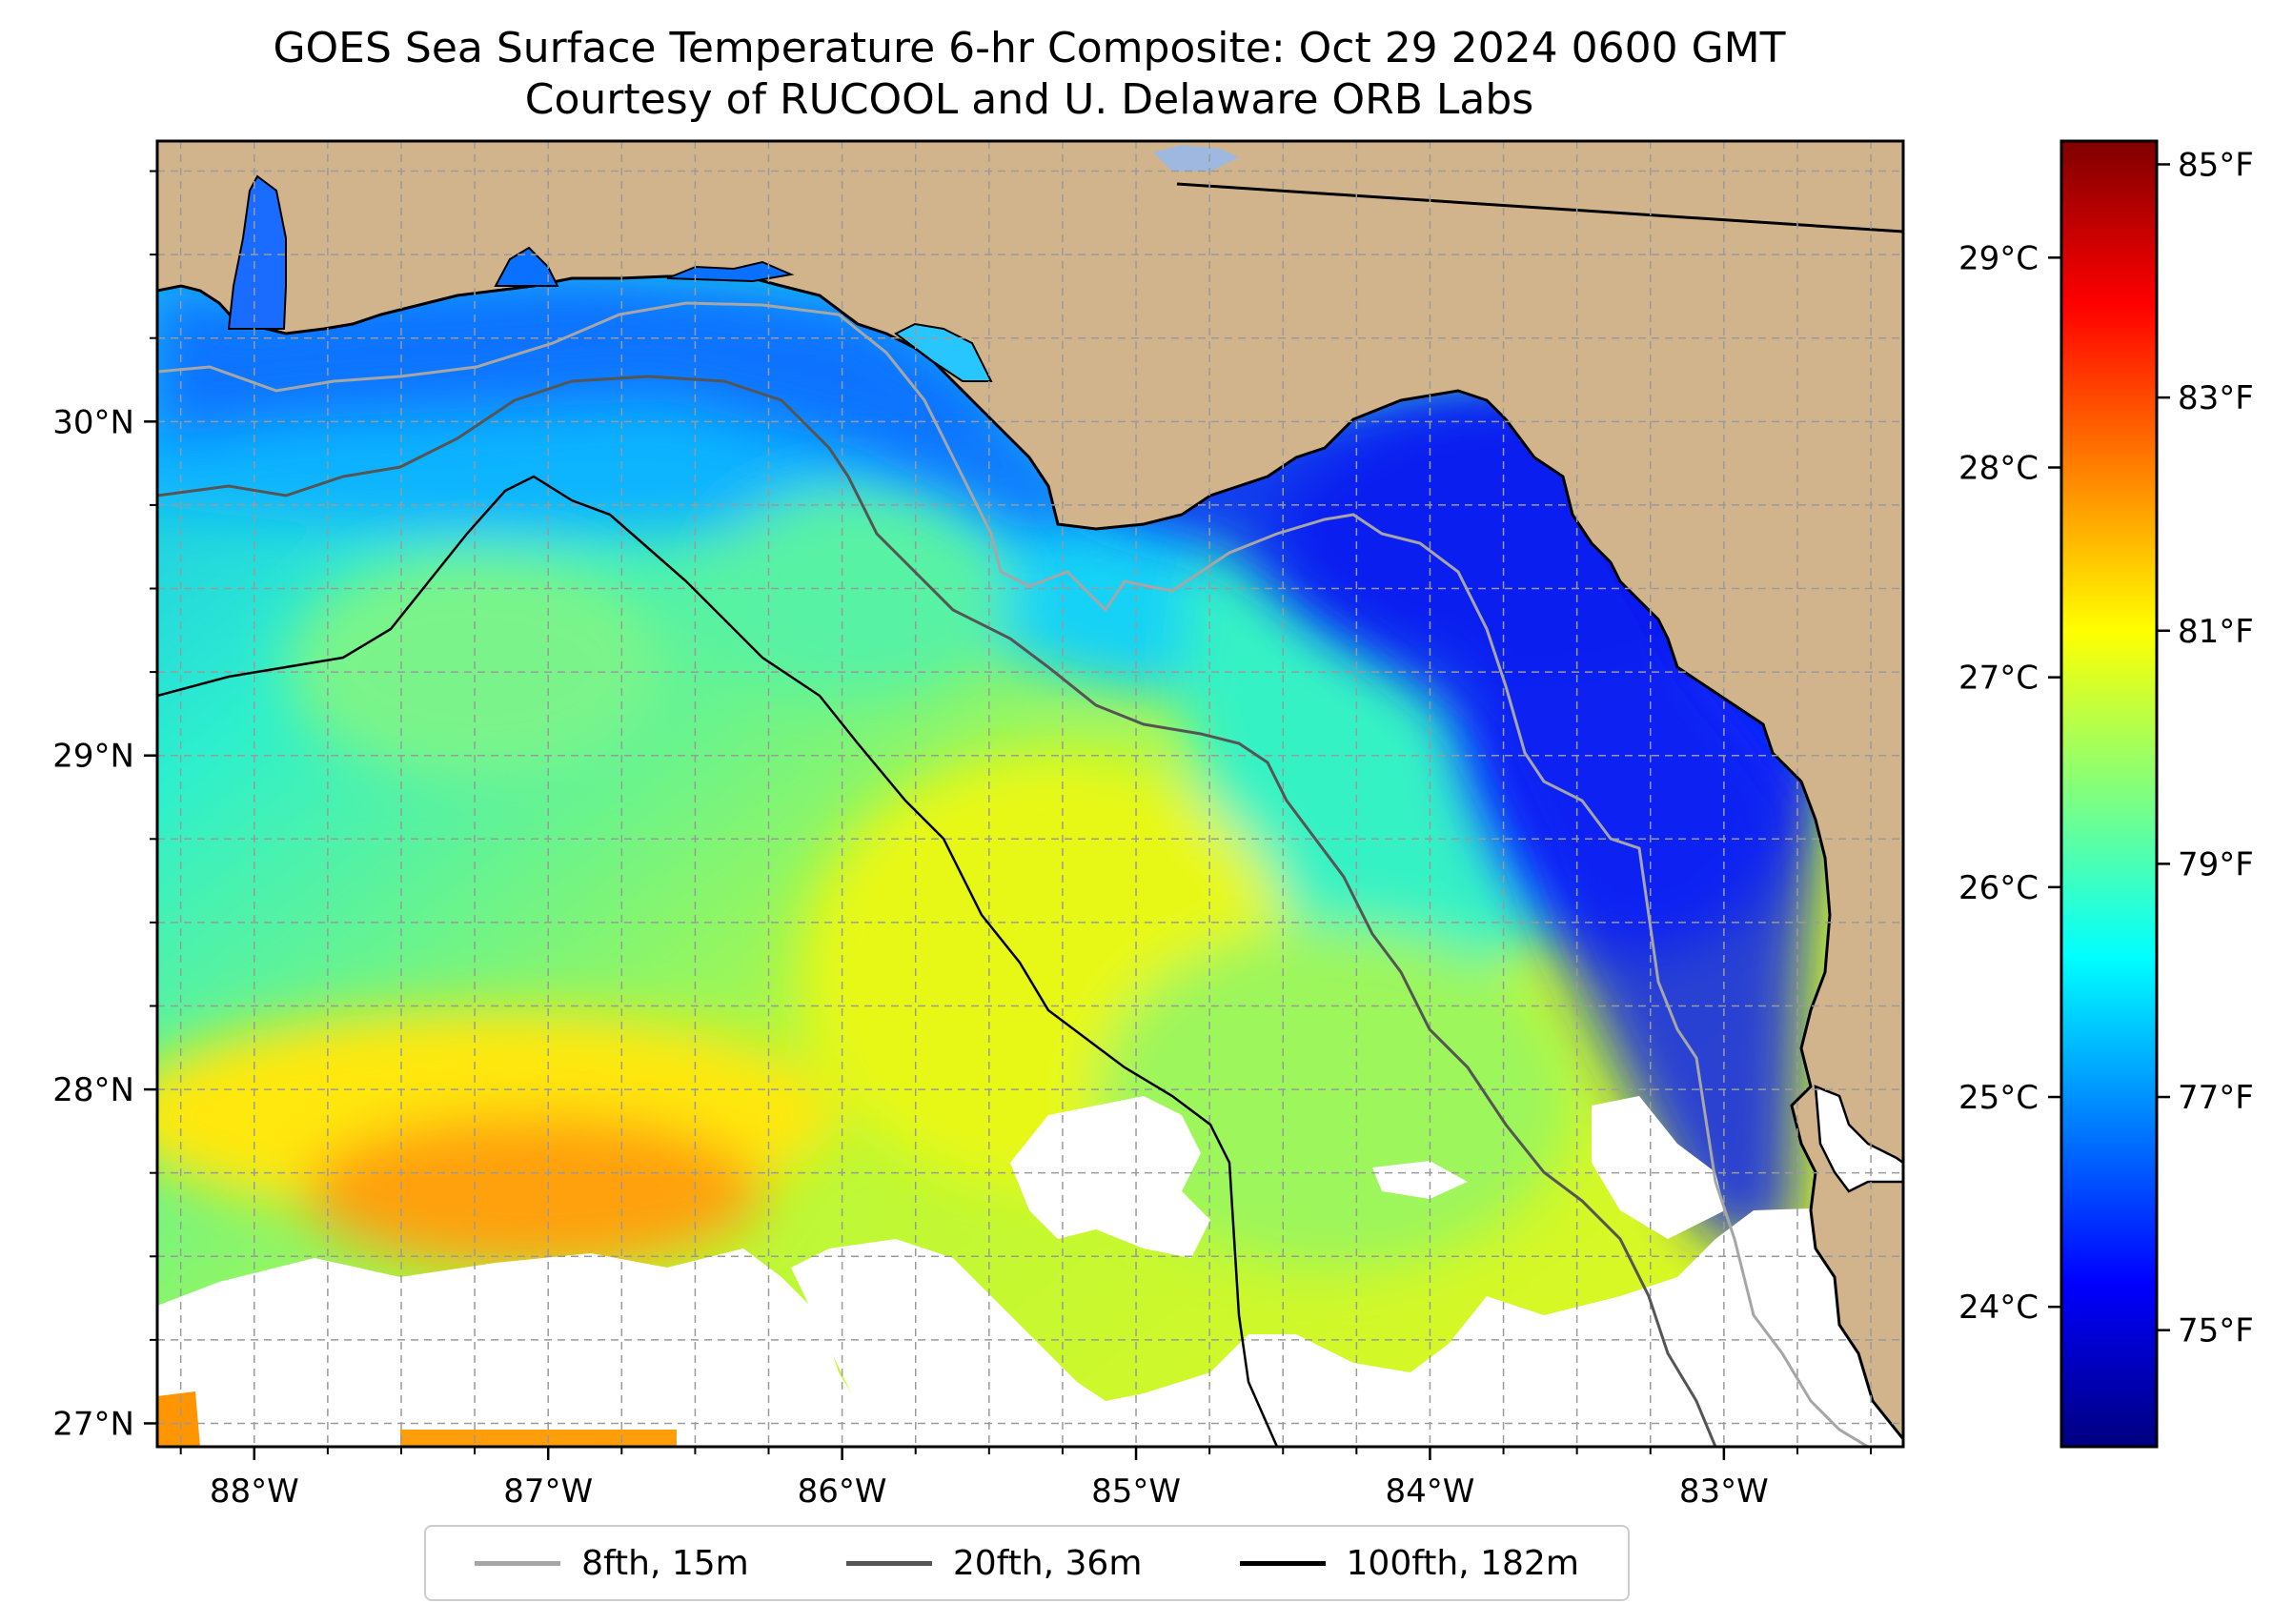  Describe the element at coordinates (1283, 1563) in the screenshot. I see `legend-line-100fth` at that location.